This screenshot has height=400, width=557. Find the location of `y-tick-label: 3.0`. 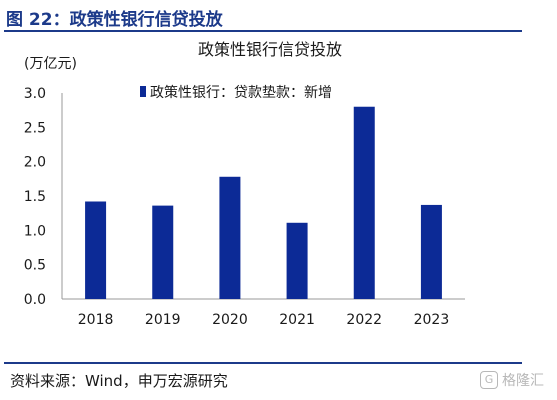

y-tick-label: 3.0 is located at coordinates (35, 94).